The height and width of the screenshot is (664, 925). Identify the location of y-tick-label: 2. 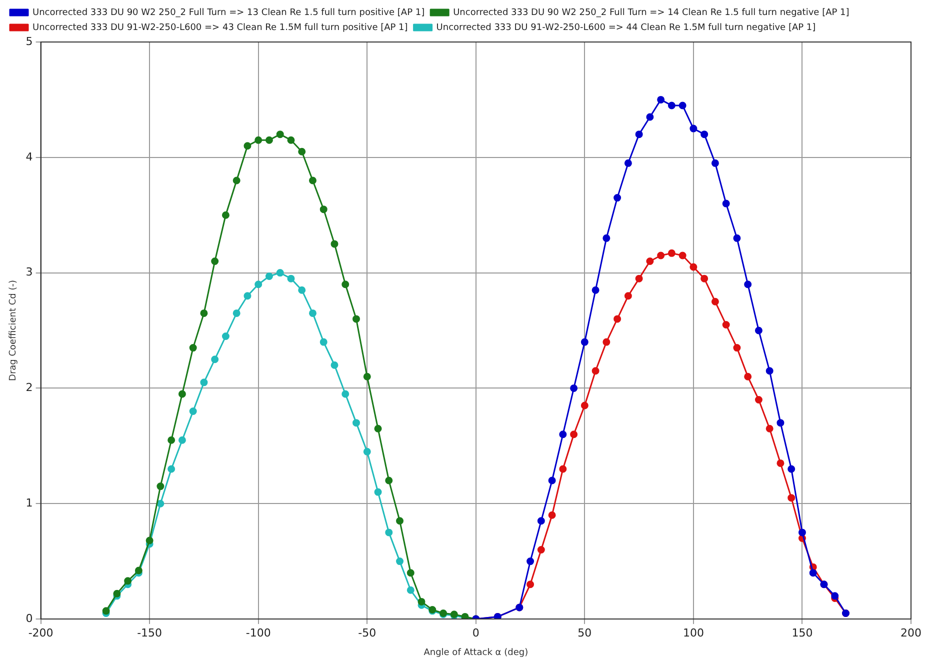
(29, 387).